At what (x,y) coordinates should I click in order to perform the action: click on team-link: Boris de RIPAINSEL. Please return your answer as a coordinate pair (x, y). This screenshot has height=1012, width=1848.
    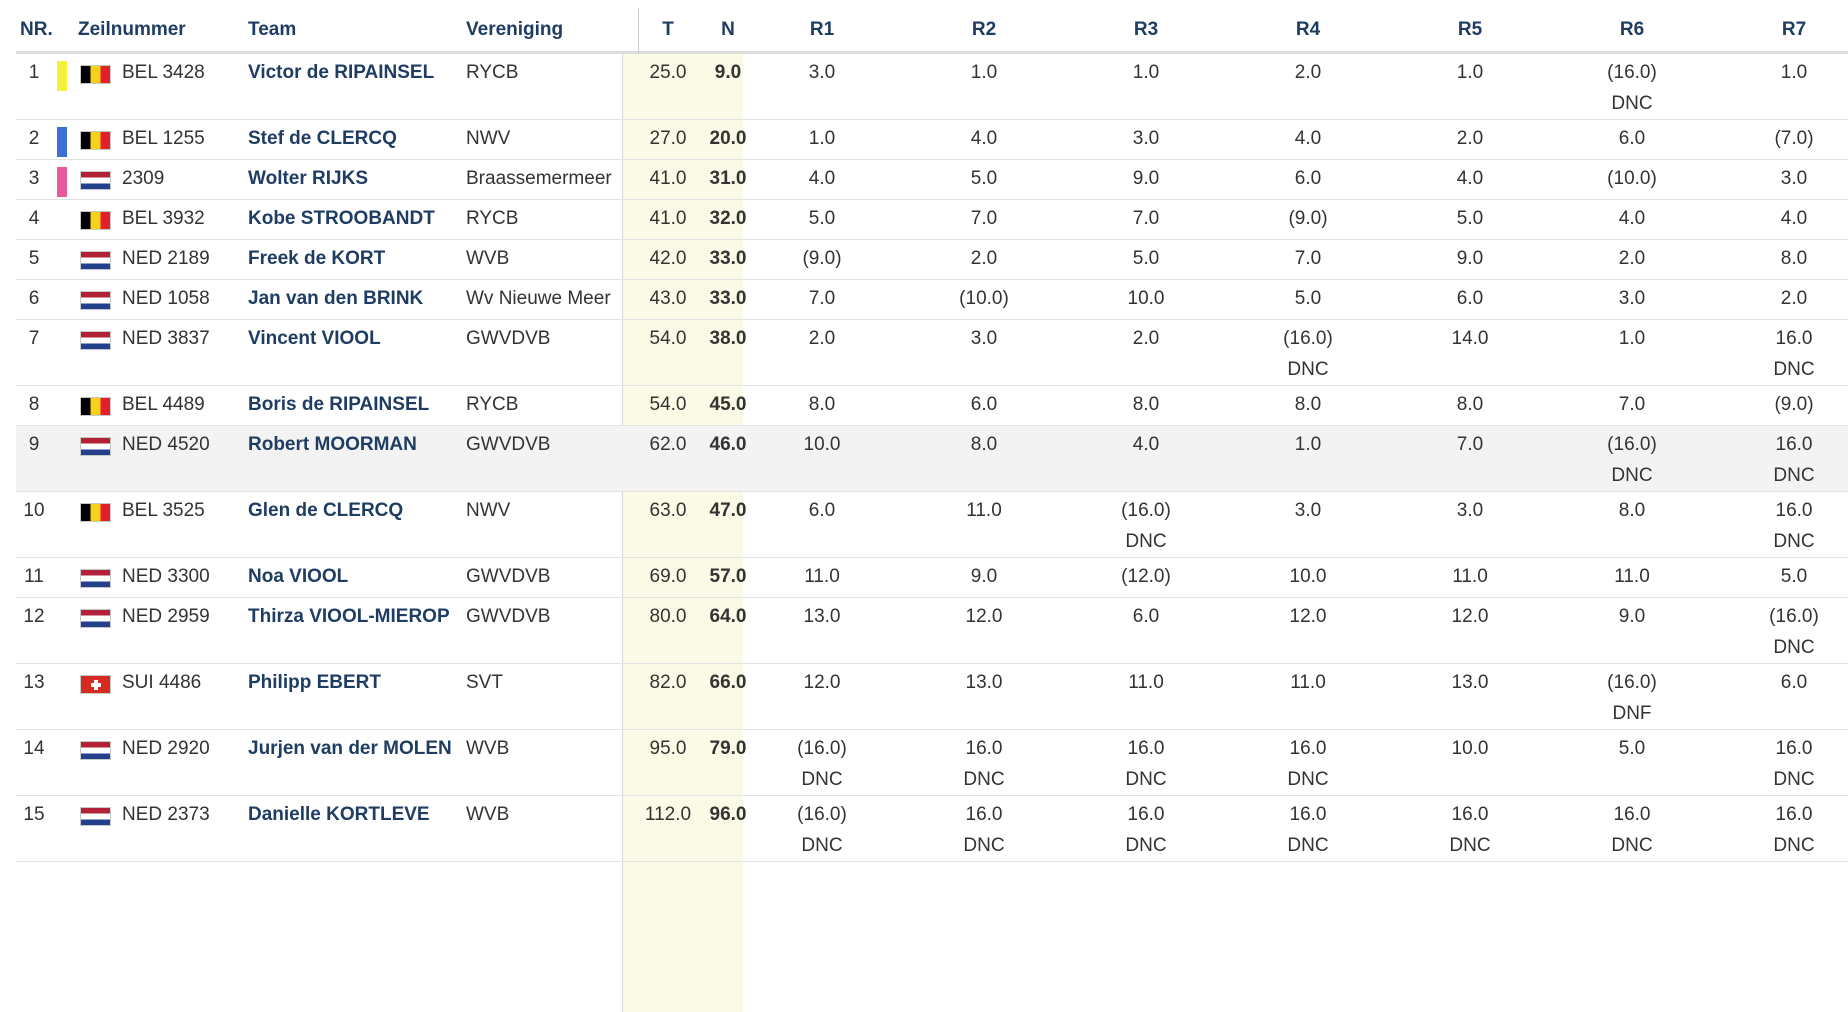
    Looking at the image, I should click on (339, 404).